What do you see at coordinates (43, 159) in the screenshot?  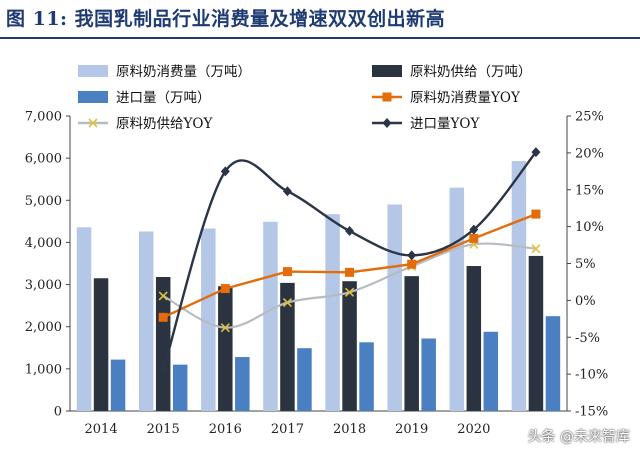 I see `y-left-tick-label: 6,000` at bounding box center [43, 159].